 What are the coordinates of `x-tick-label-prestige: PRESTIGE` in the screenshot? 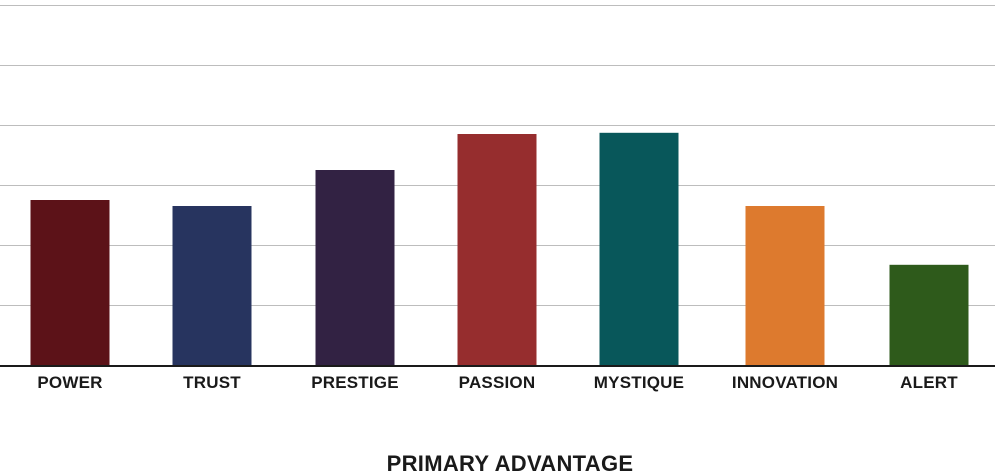 It's located at (355, 382).